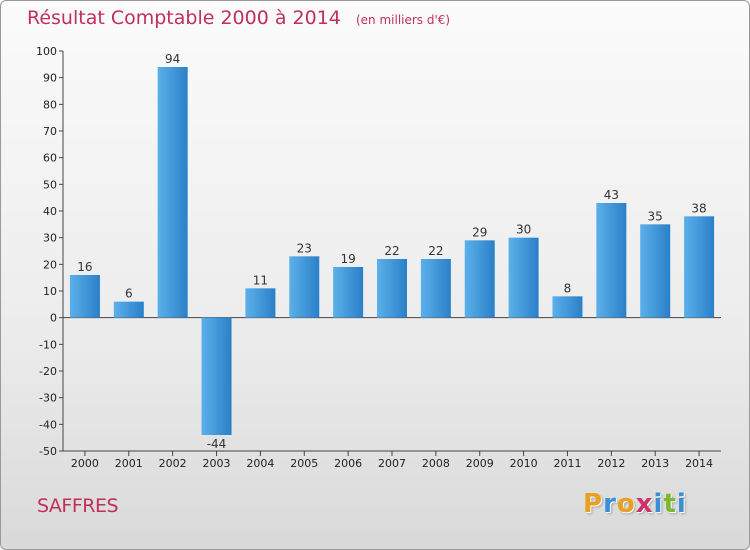 The image size is (750, 550). What do you see at coordinates (436, 463) in the screenshot?
I see `x-tick-label-2008: 2008` at bounding box center [436, 463].